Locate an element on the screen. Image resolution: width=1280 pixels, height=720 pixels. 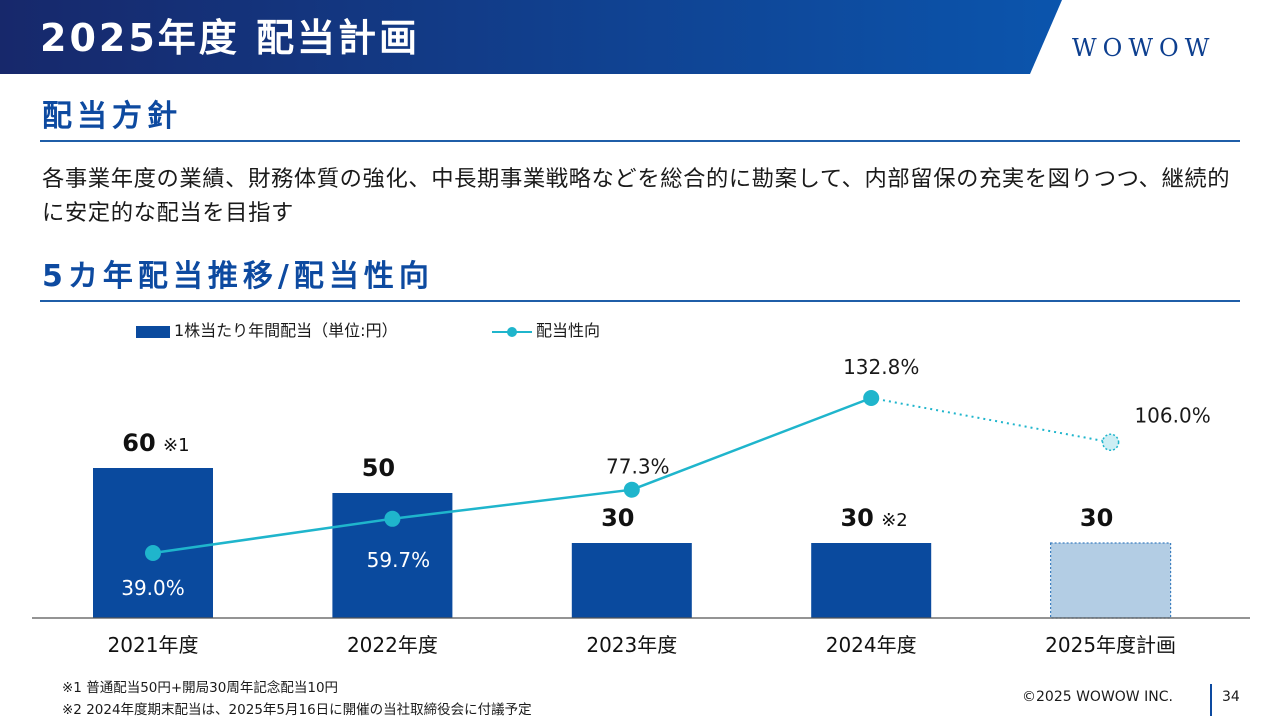
payout-ratio-line-planned is located at coordinates (991, 420).